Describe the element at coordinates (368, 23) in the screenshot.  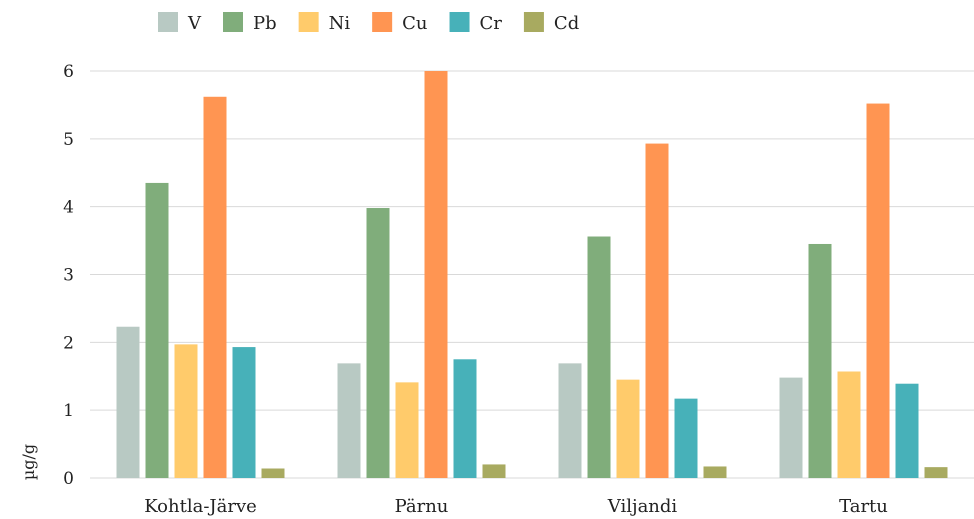
I see `legend: V Pb Ni Cu Cr Cd` at that location.